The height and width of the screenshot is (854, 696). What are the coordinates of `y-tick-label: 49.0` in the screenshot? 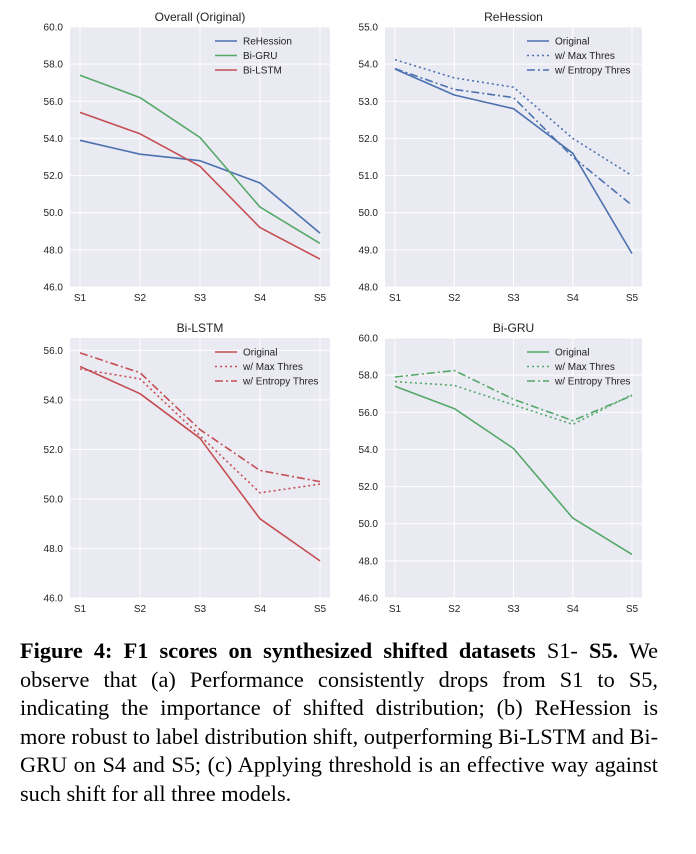 It's located at (369, 250).